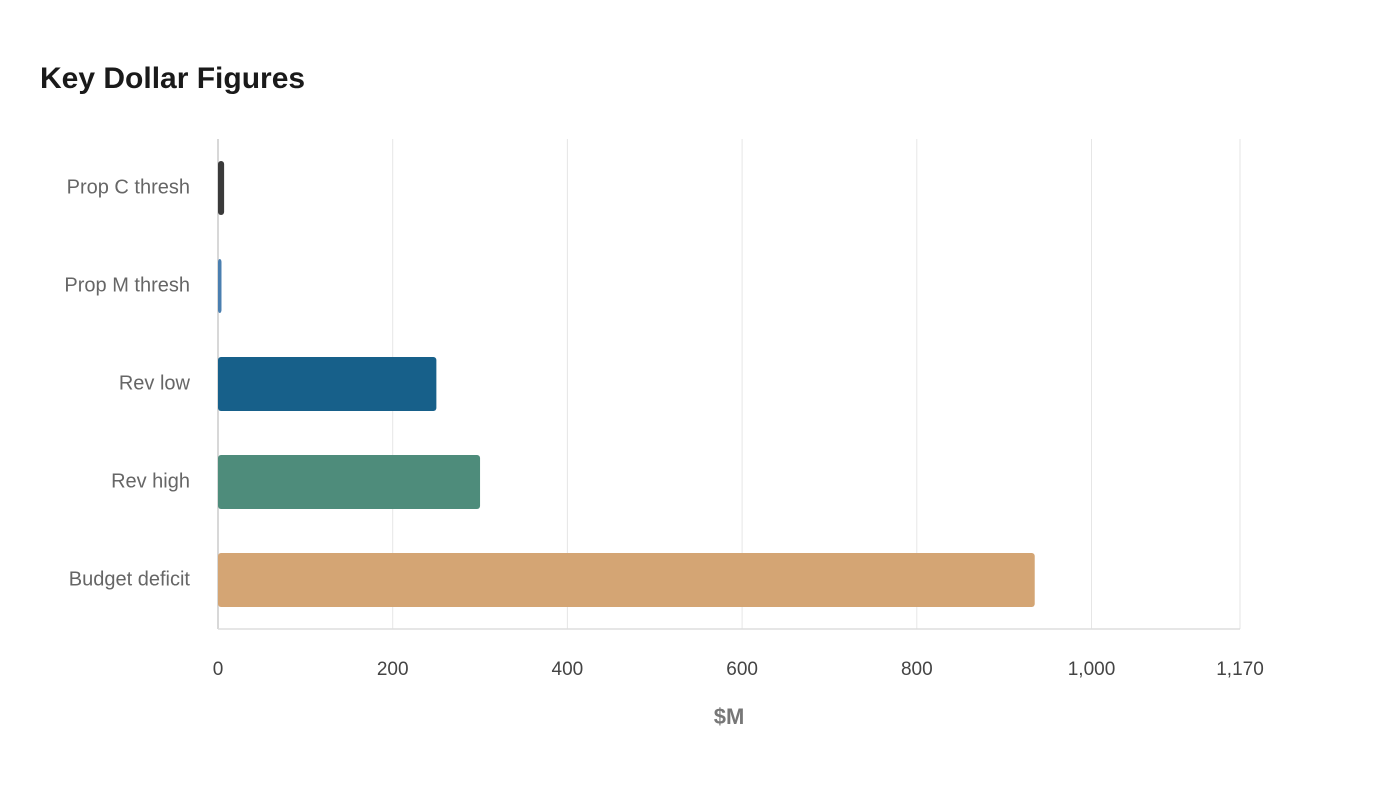 Image resolution: width=1400 pixels, height=800 pixels. What do you see at coordinates (742, 669) in the screenshot?
I see `x-tick-label: 600` at bounding box center [742, 669].